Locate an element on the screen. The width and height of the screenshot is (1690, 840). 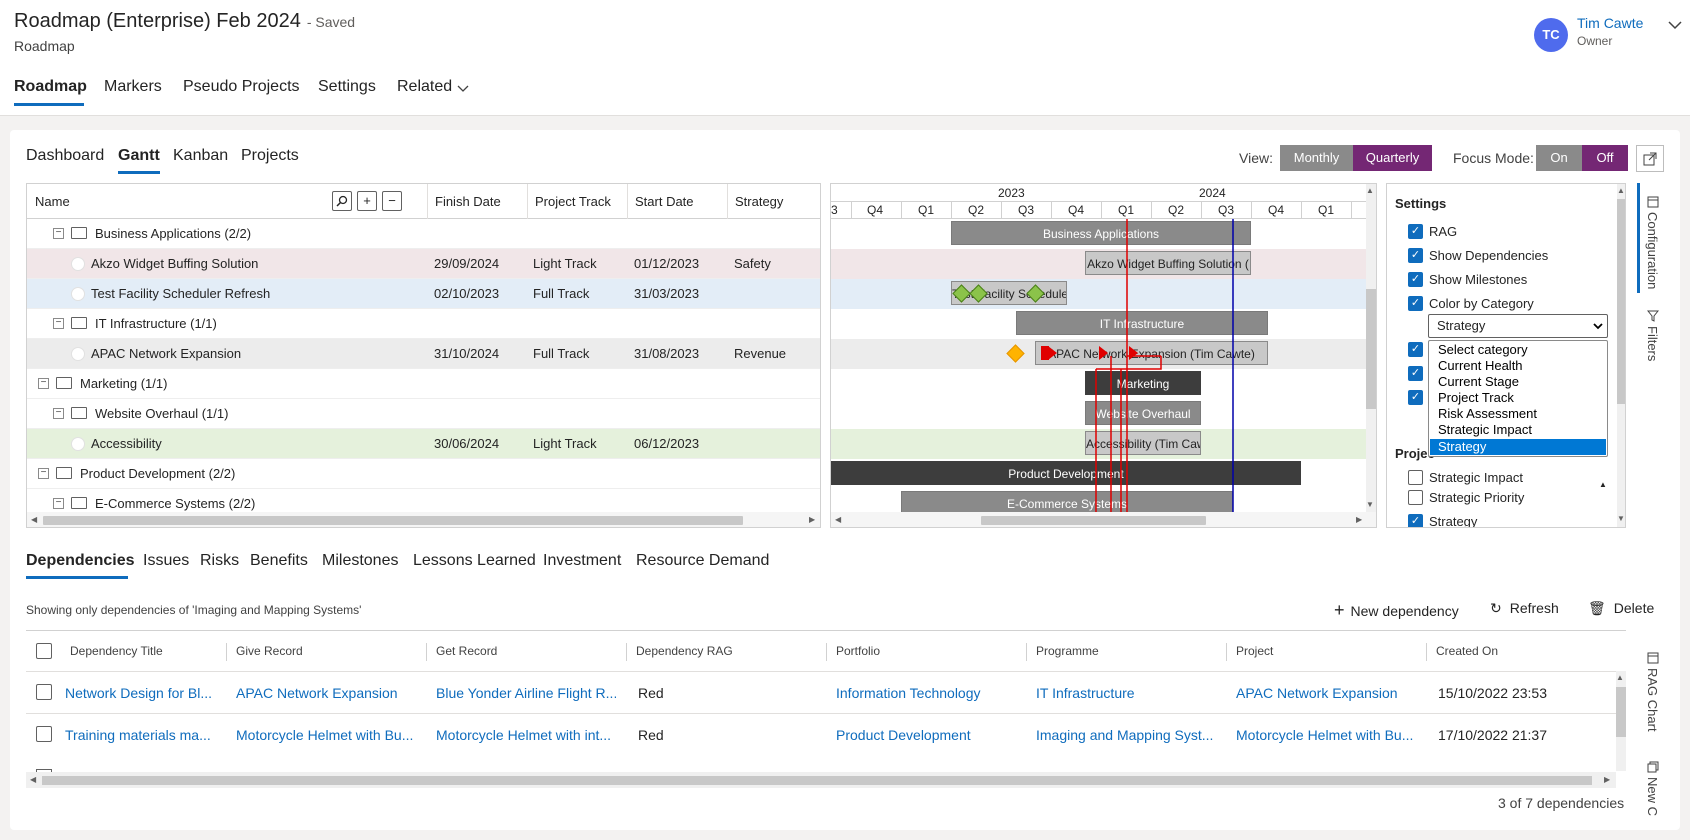
table-row: − IT Infrastructure (1/1) is located at coordinates (423, 324).